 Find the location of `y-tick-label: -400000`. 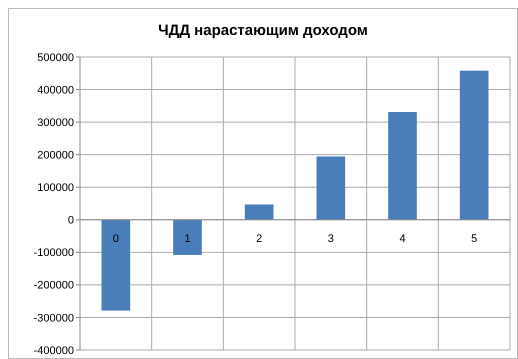

y-tick-label: -400000 is located at coordinates (54, 350).